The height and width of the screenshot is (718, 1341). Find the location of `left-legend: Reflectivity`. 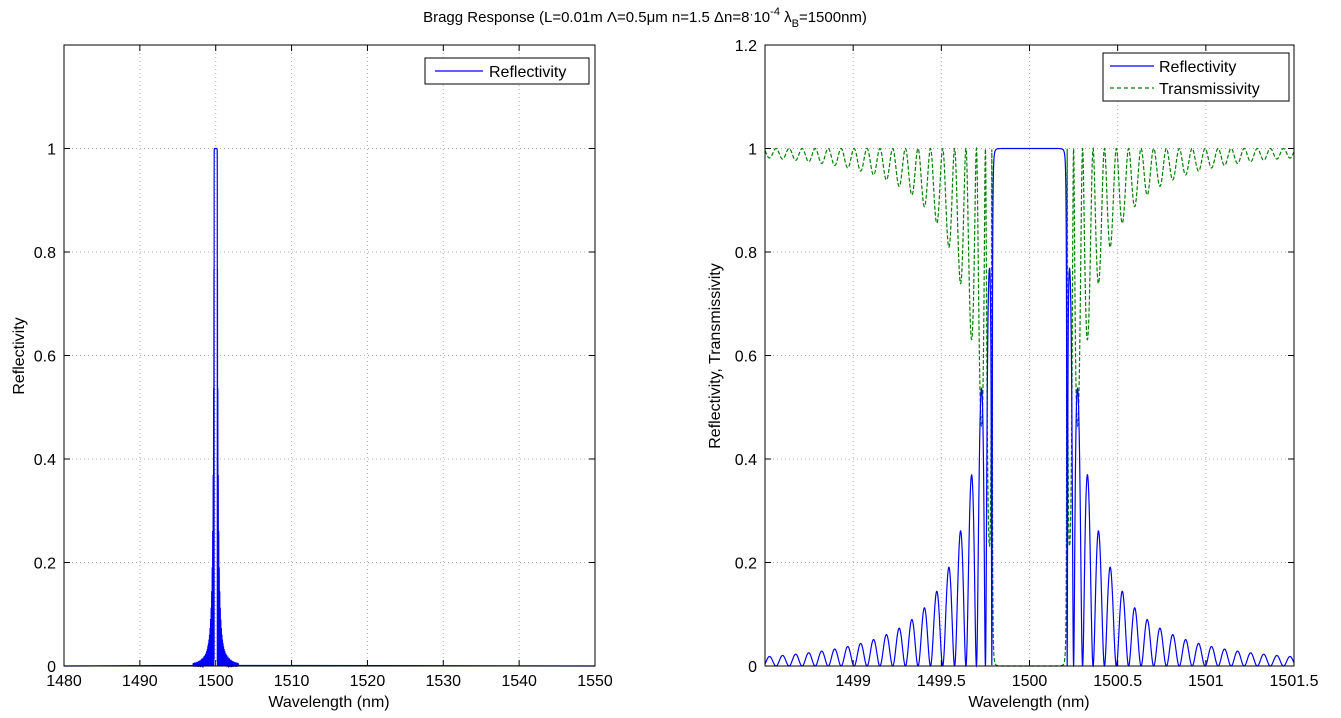

left-legend: Reflectivity is located at coordinates (507, 71).